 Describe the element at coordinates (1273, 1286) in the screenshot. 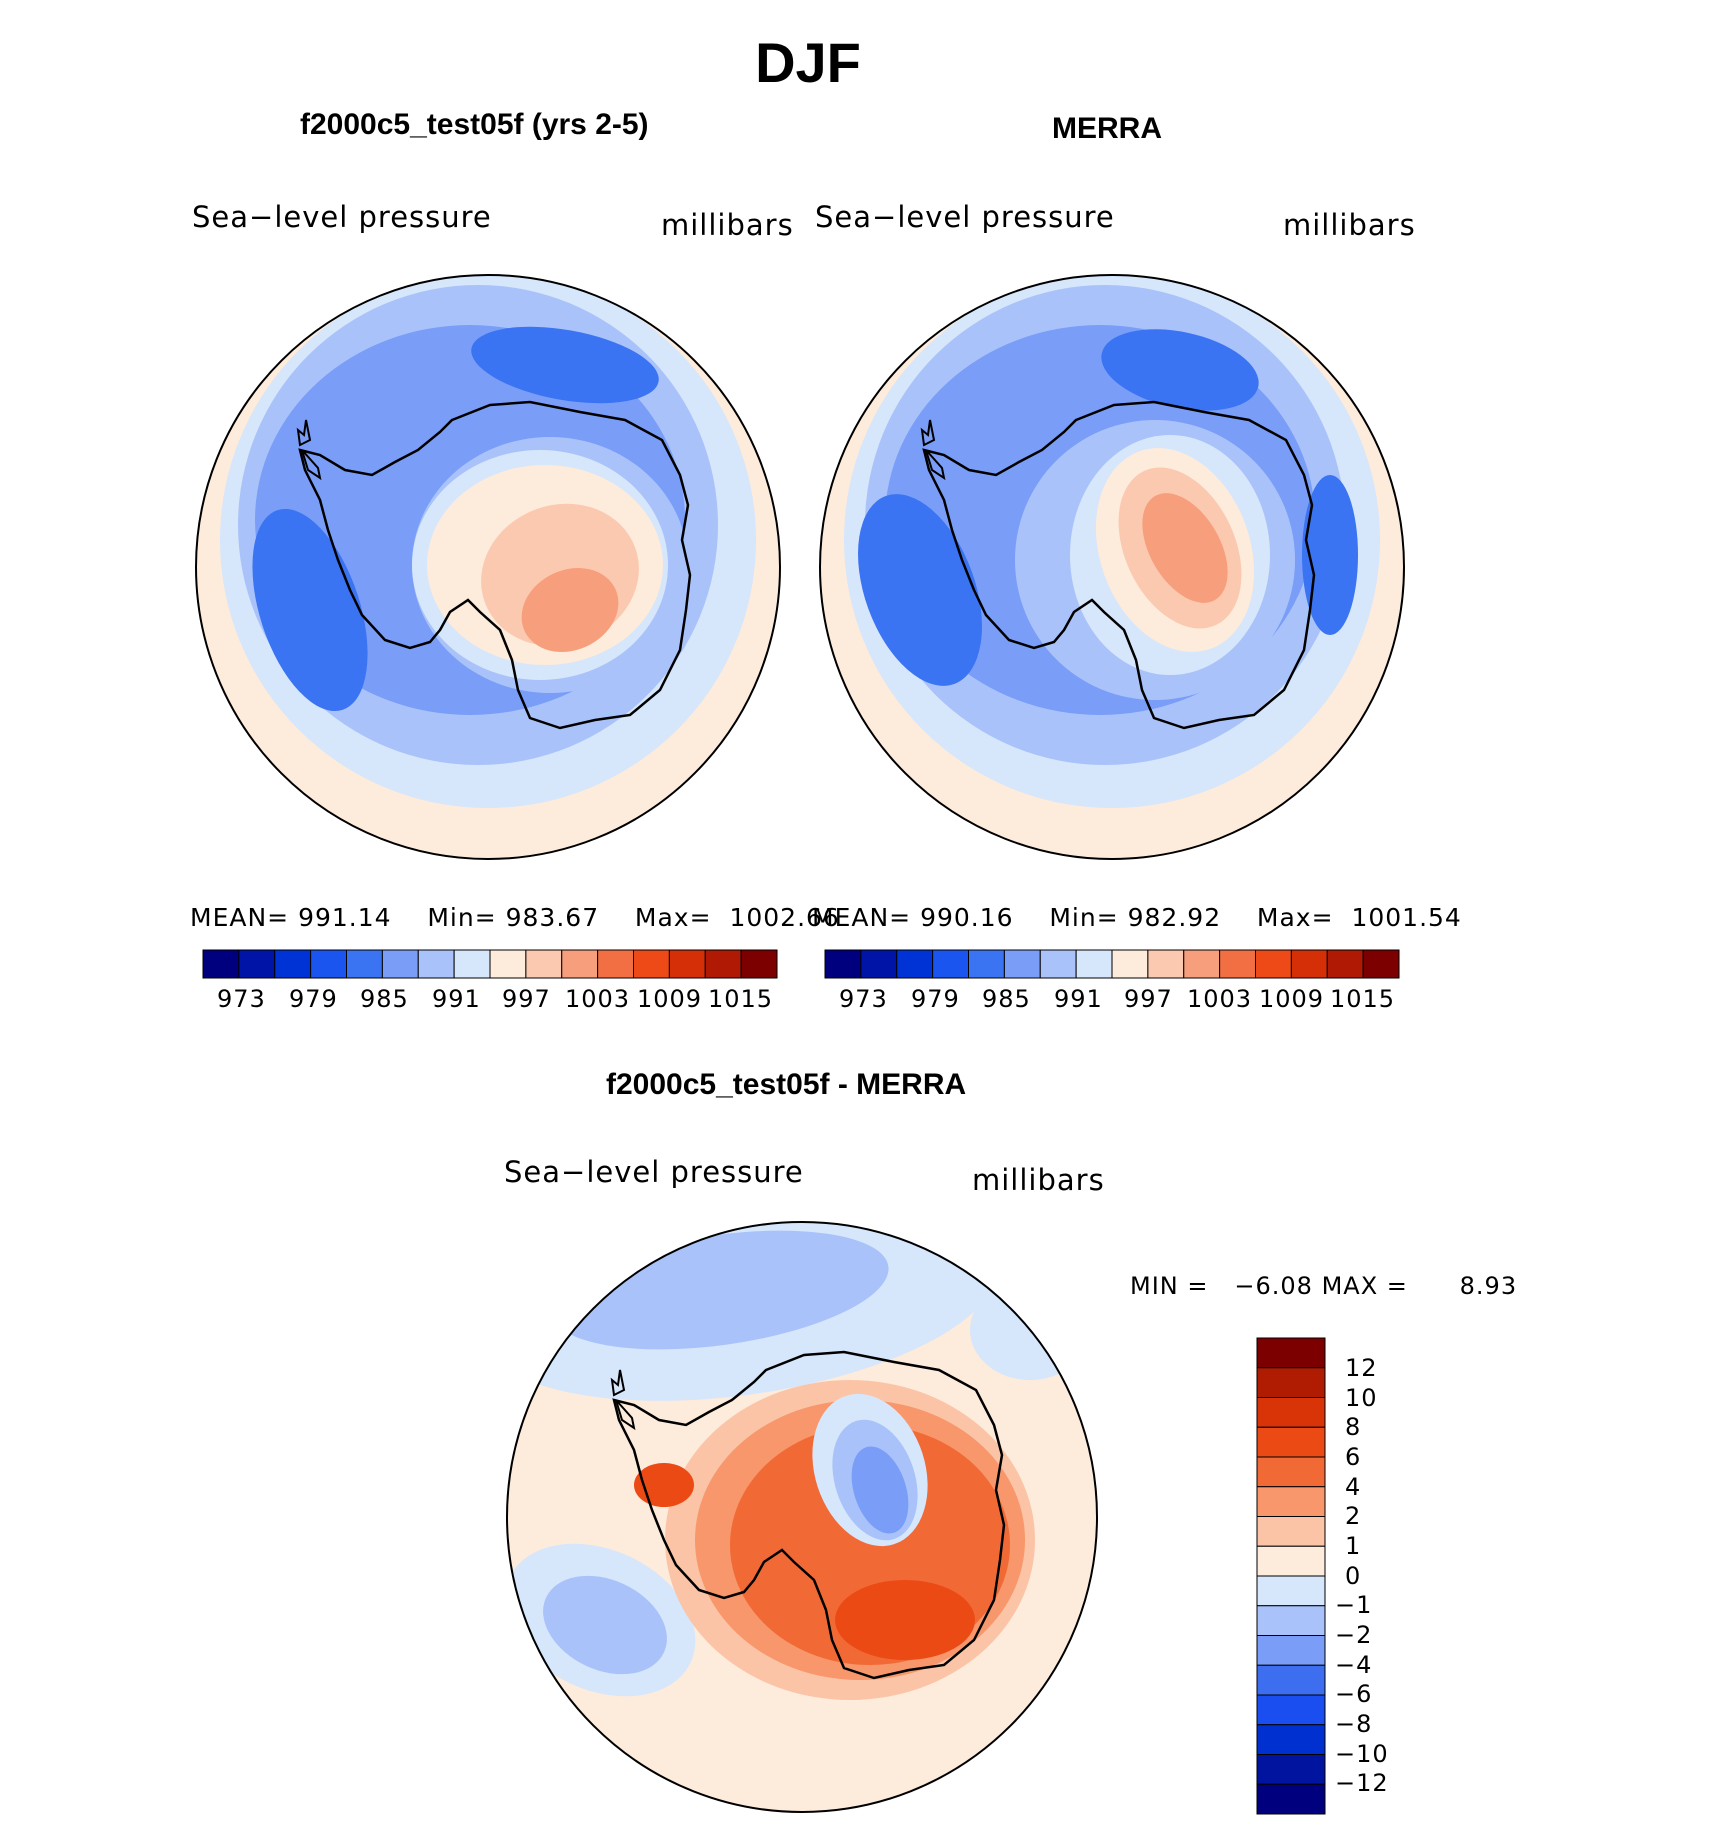

I see `diff-min-value: −6.08` at that location.